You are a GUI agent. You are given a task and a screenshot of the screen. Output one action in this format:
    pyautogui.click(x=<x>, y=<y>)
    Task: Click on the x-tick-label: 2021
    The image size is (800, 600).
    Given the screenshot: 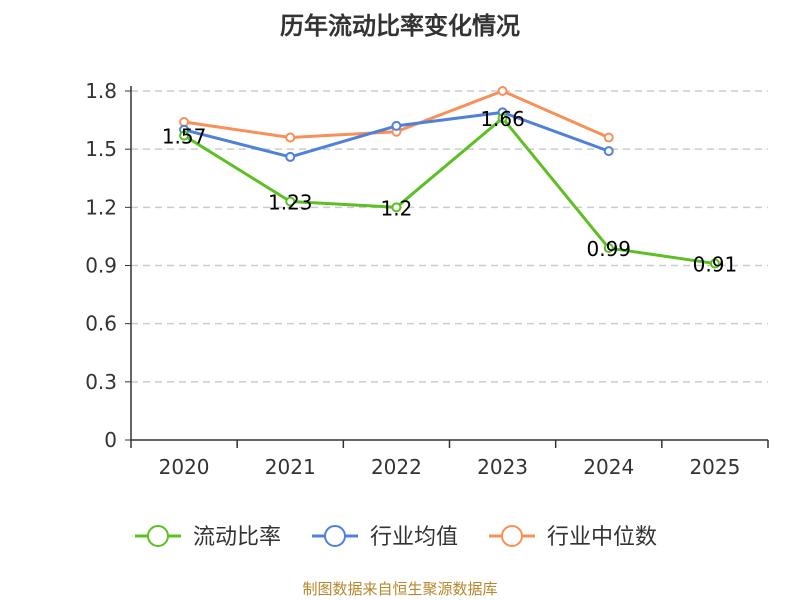 What is the action you would take?
    pyautogui.click(x=290, y=467)
    